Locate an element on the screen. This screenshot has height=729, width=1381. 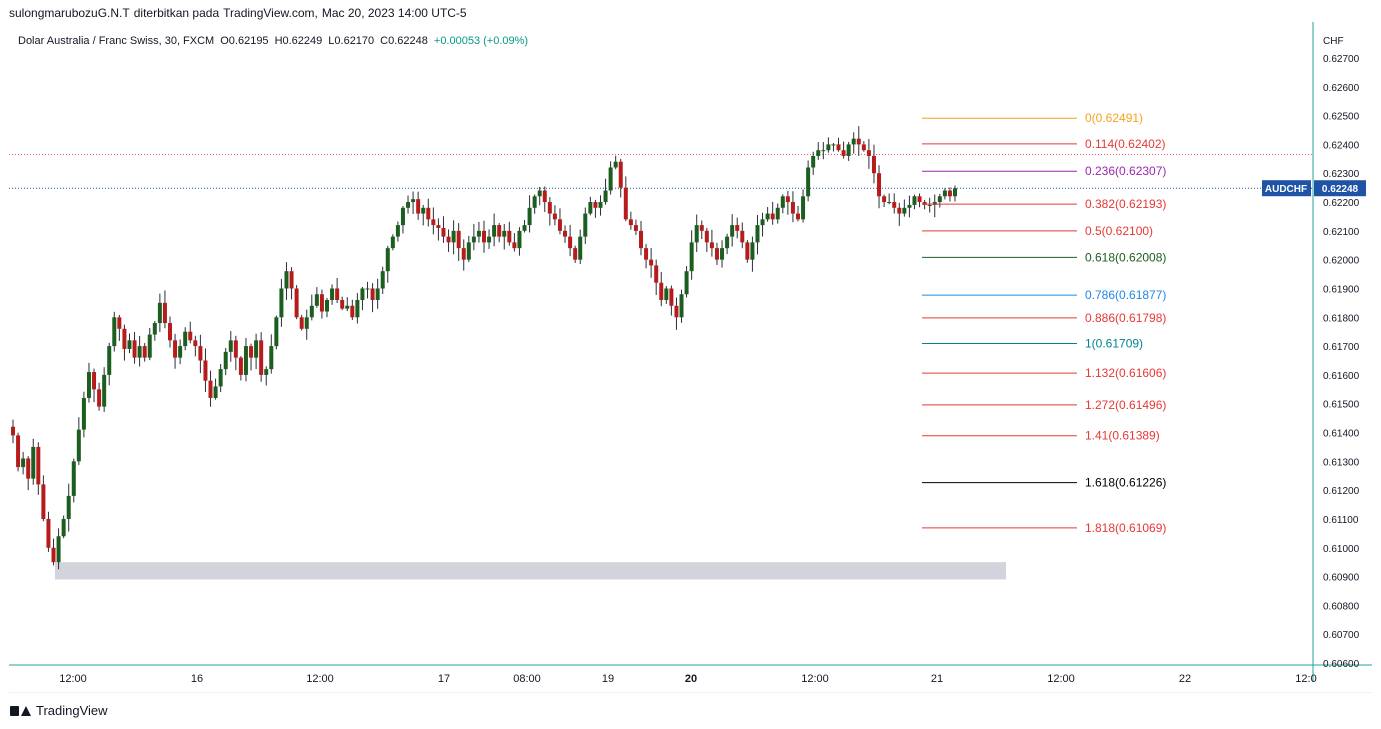
fib-level-label: 0.618(0.62008) is located at coordinates (1125, 257).